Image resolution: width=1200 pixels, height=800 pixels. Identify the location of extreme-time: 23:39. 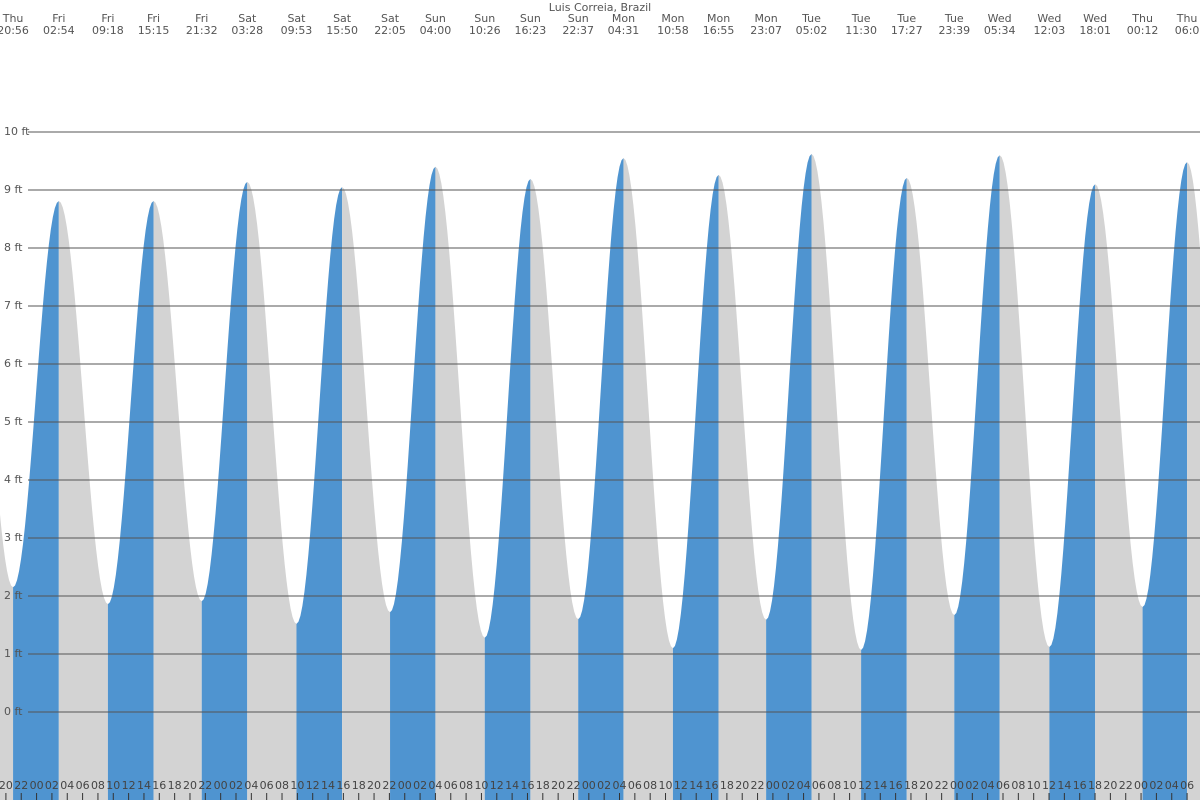
(954, 30).